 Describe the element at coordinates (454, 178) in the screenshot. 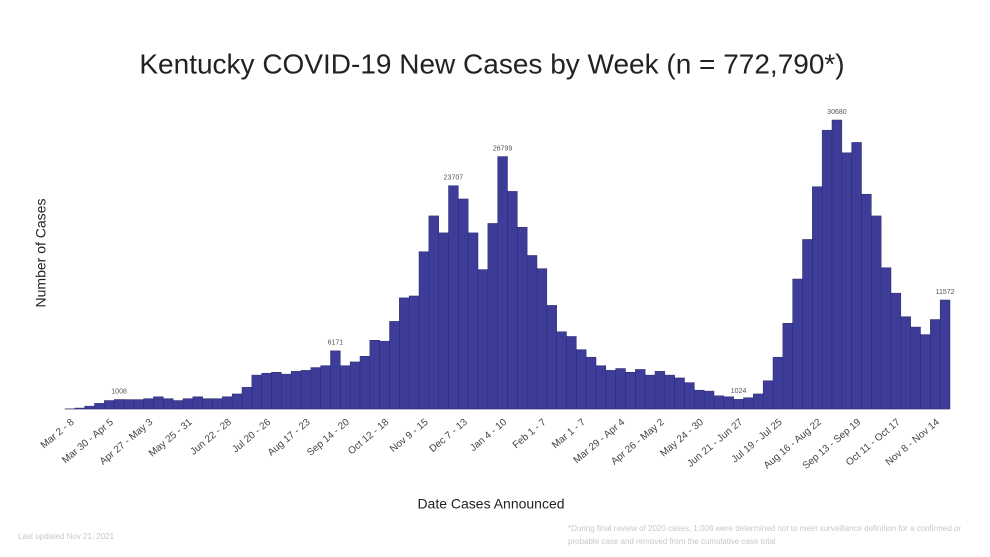

I see `data-label: 23707` at that location.